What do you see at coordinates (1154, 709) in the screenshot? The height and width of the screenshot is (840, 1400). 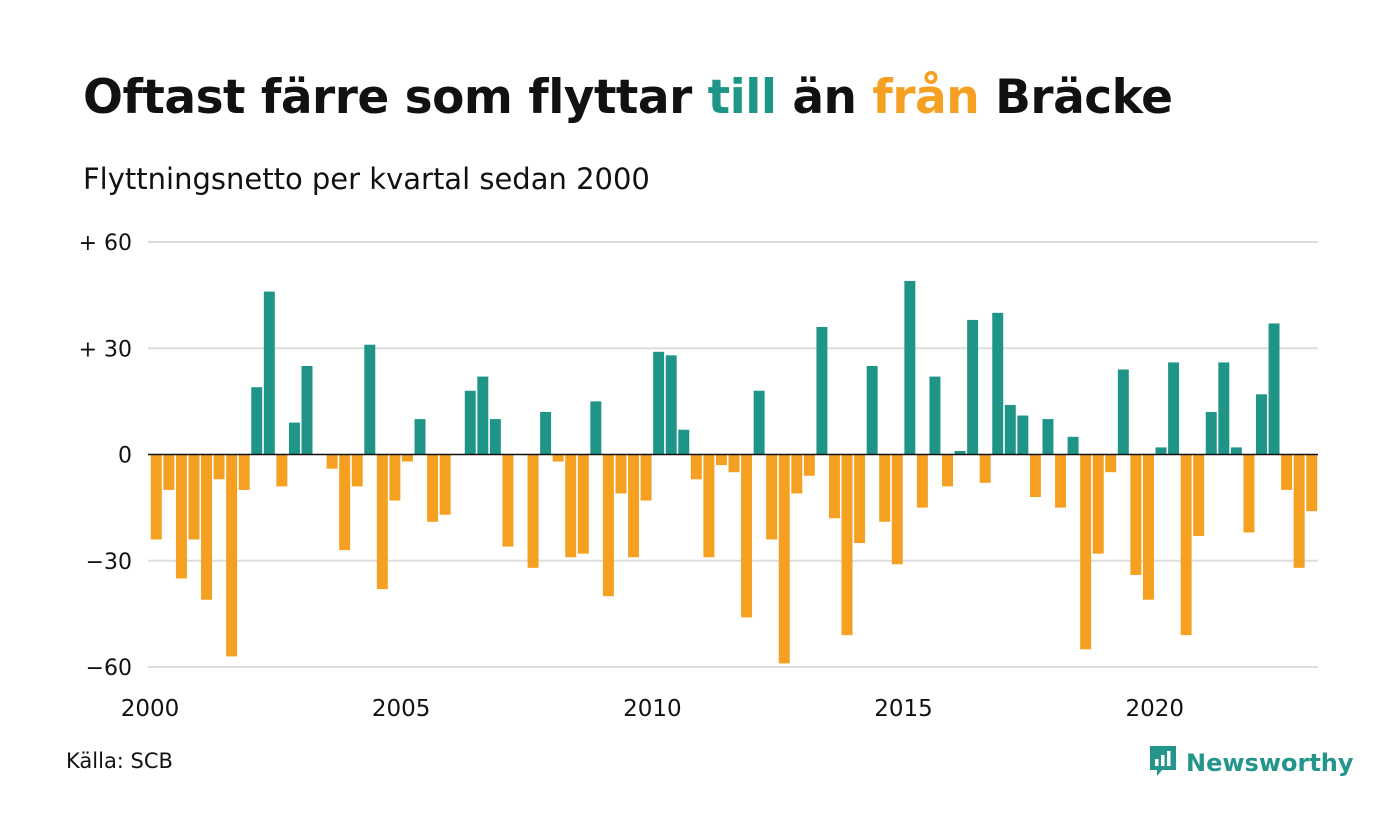 I see `x-tick-label: 2020` at bounding box center [1154, 709].